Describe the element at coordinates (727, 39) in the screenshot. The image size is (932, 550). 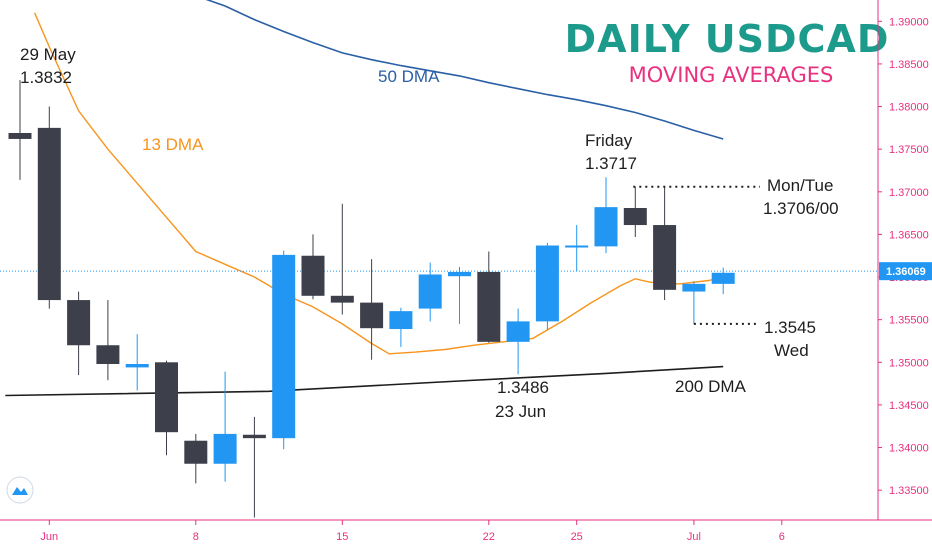
I see `chart-title: DAILY USDCAD` at that location.